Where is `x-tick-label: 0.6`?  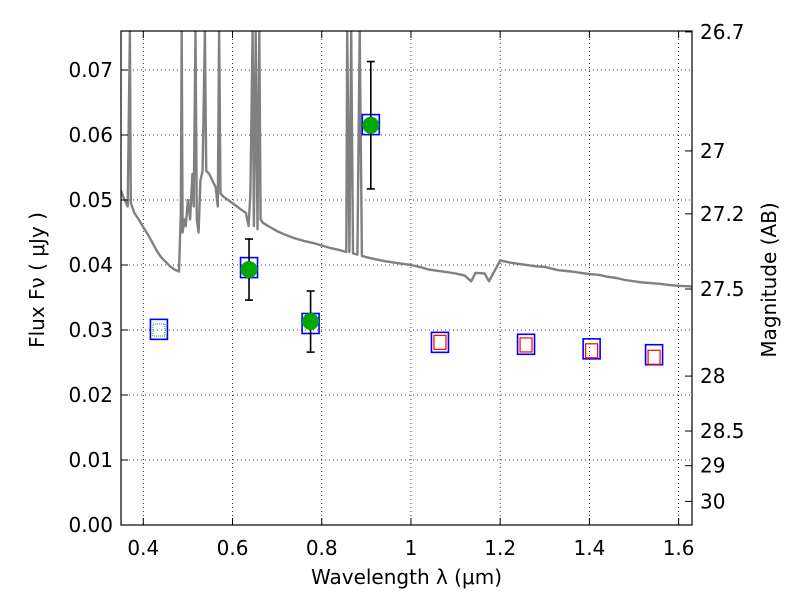 x-tick-label: 0.6 is located at coordinates (233, 548).